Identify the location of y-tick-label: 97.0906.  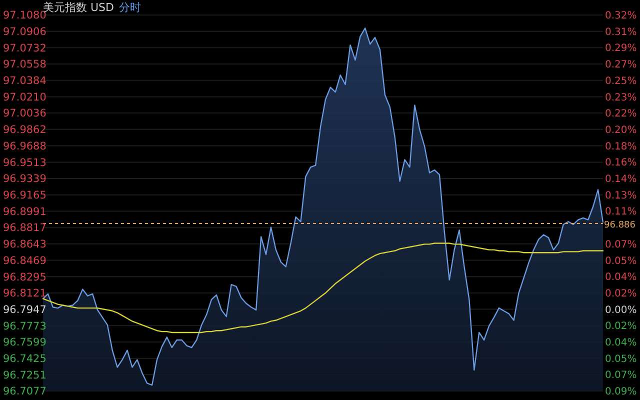
(25, 32).